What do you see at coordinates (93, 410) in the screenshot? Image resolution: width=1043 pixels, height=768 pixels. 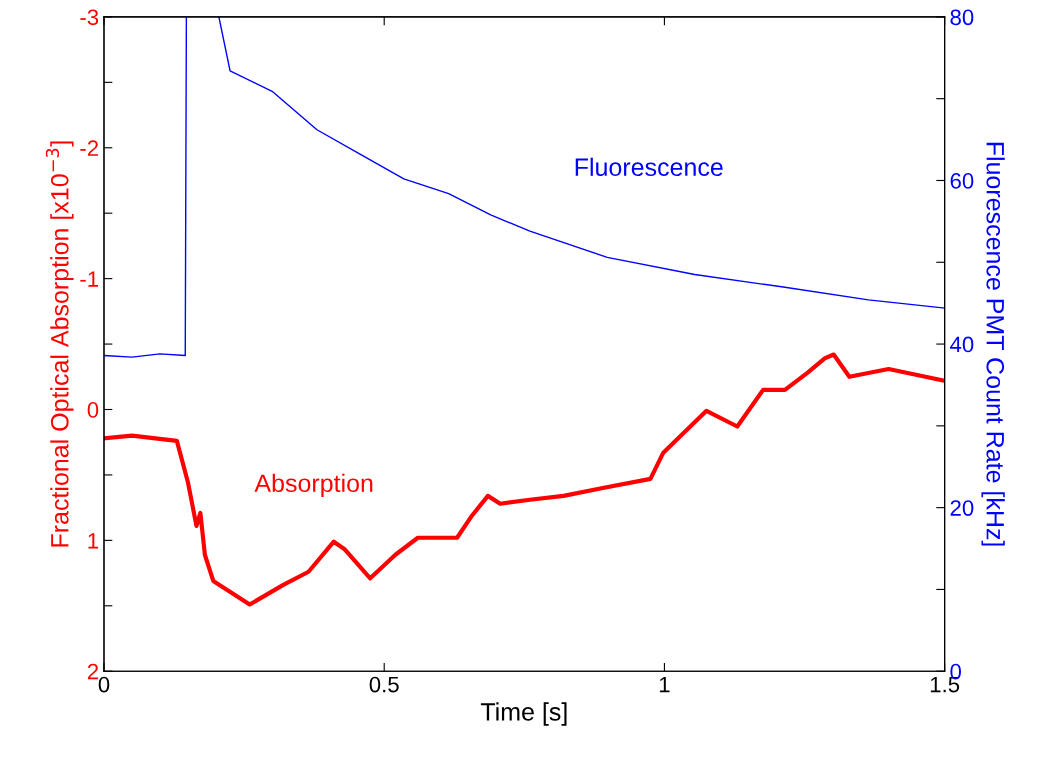 I see `y-tick-label: 0` at bounding box center [93, 410].